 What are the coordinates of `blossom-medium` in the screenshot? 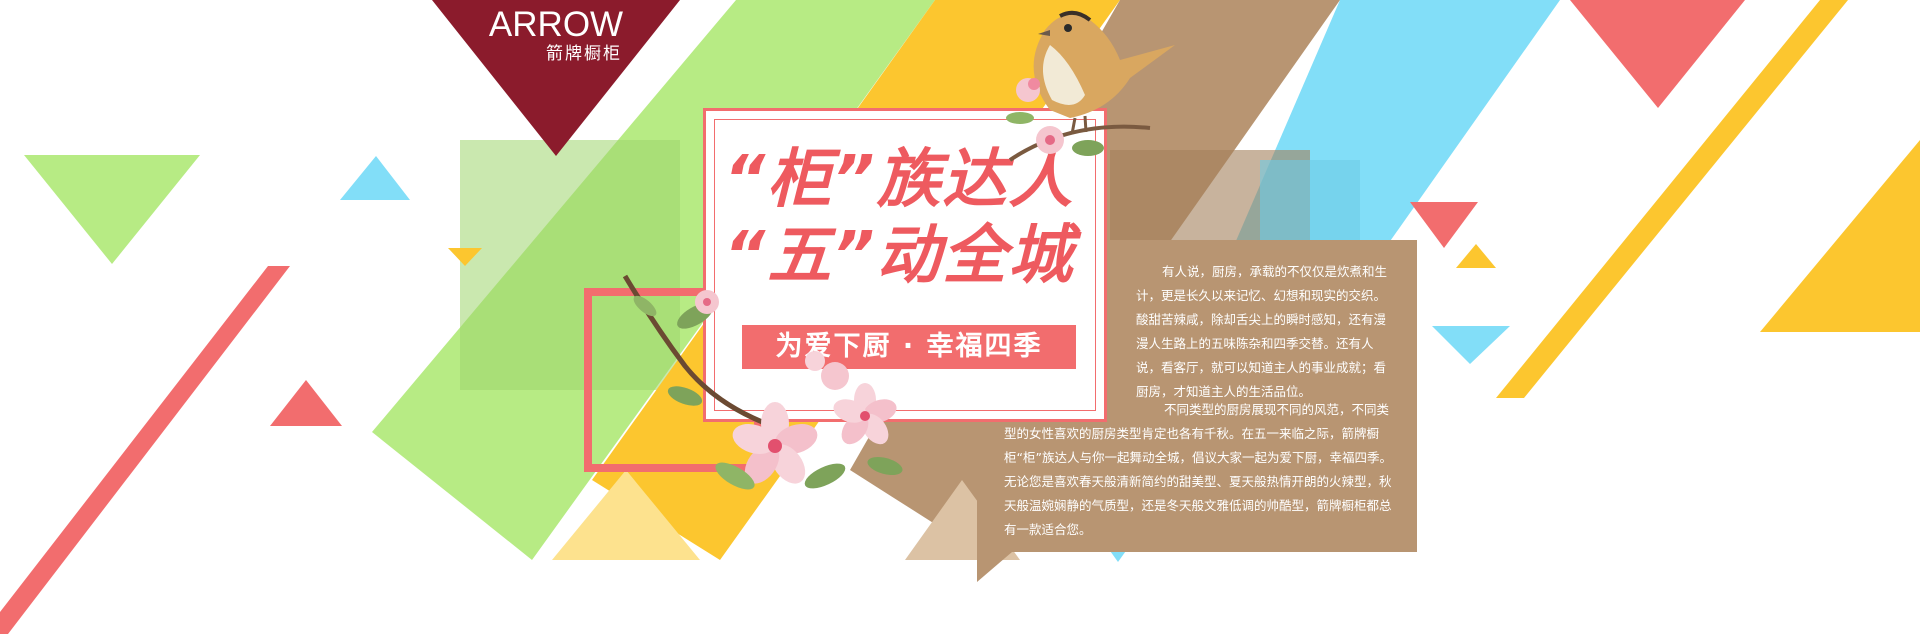 It's located at (864, 416).